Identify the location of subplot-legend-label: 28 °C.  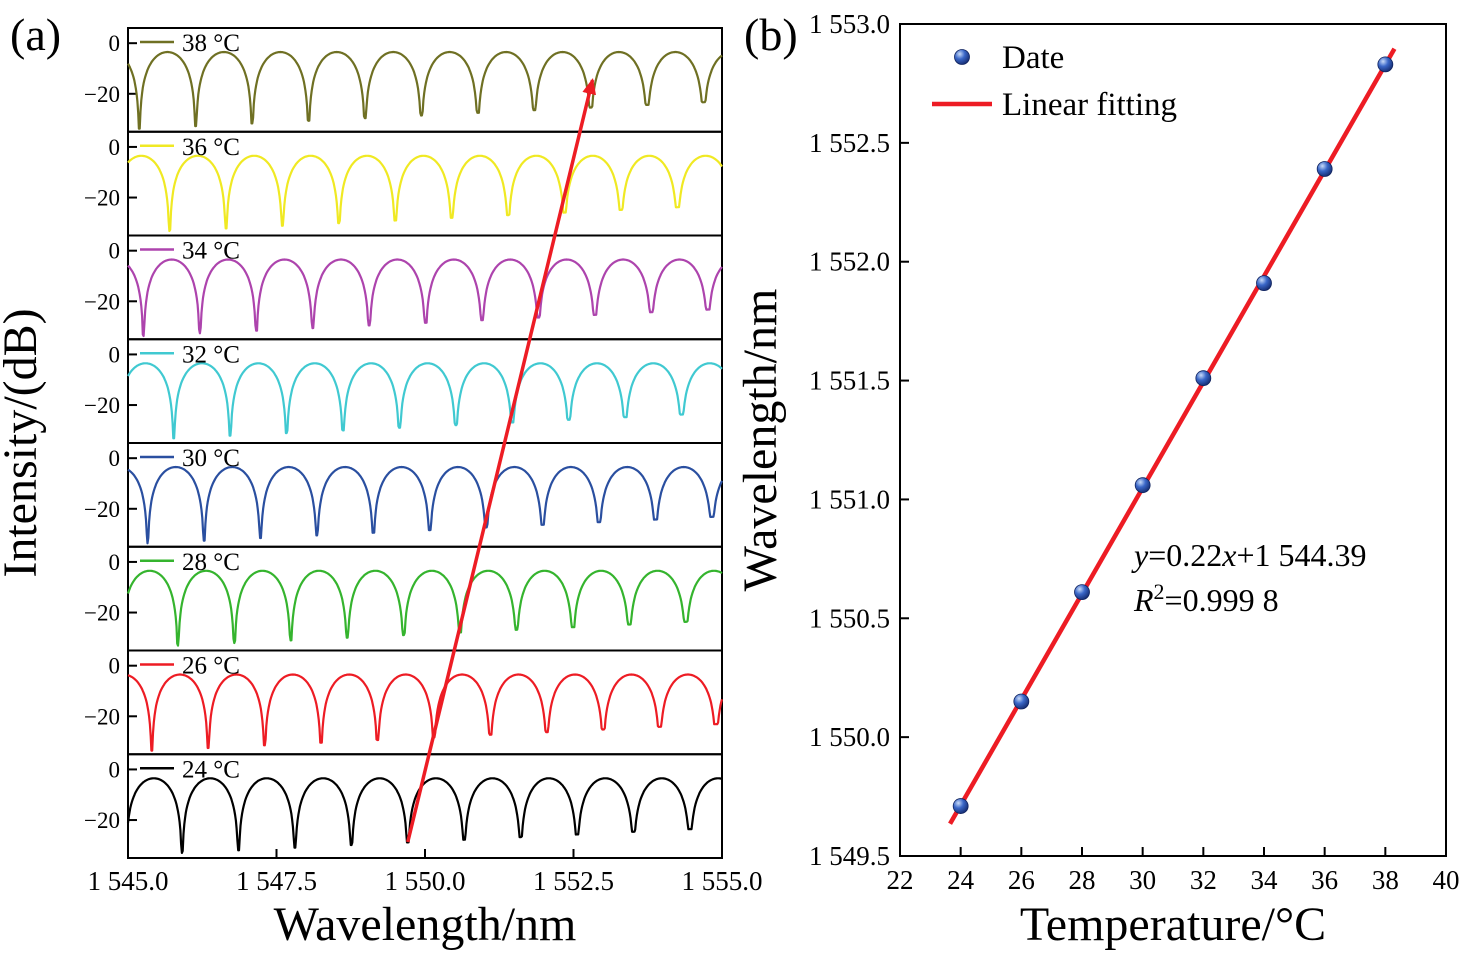
(211, 562).